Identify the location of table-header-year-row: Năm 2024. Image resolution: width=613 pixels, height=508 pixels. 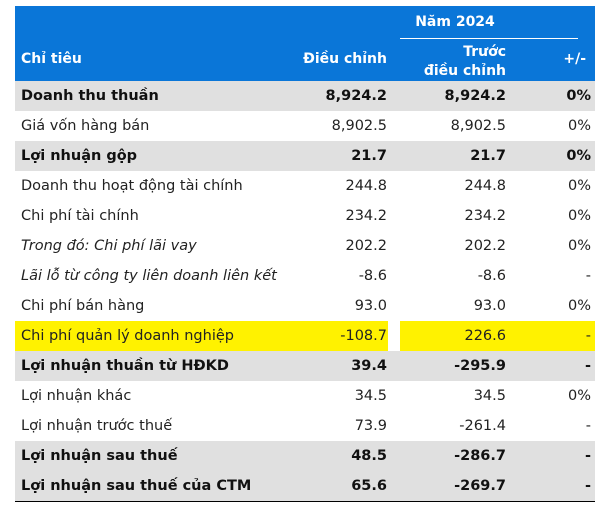
(305, 22).